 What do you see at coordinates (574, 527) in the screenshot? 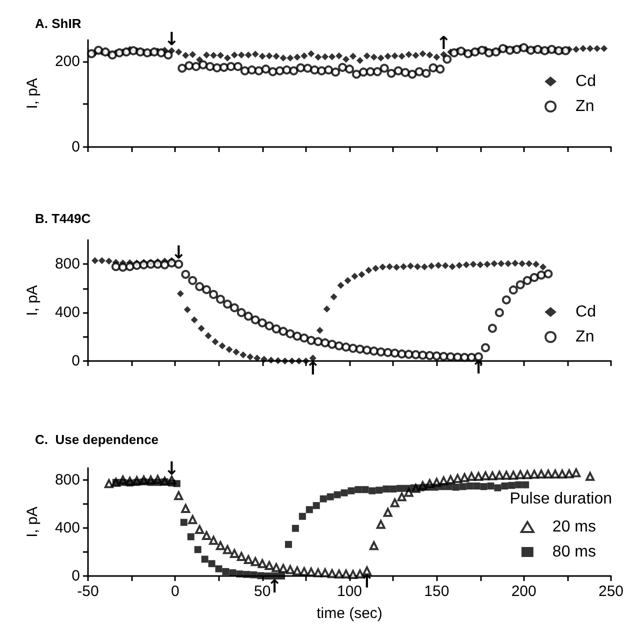
I see `legend-label: 20 ms` at bounding box center [574, 527].